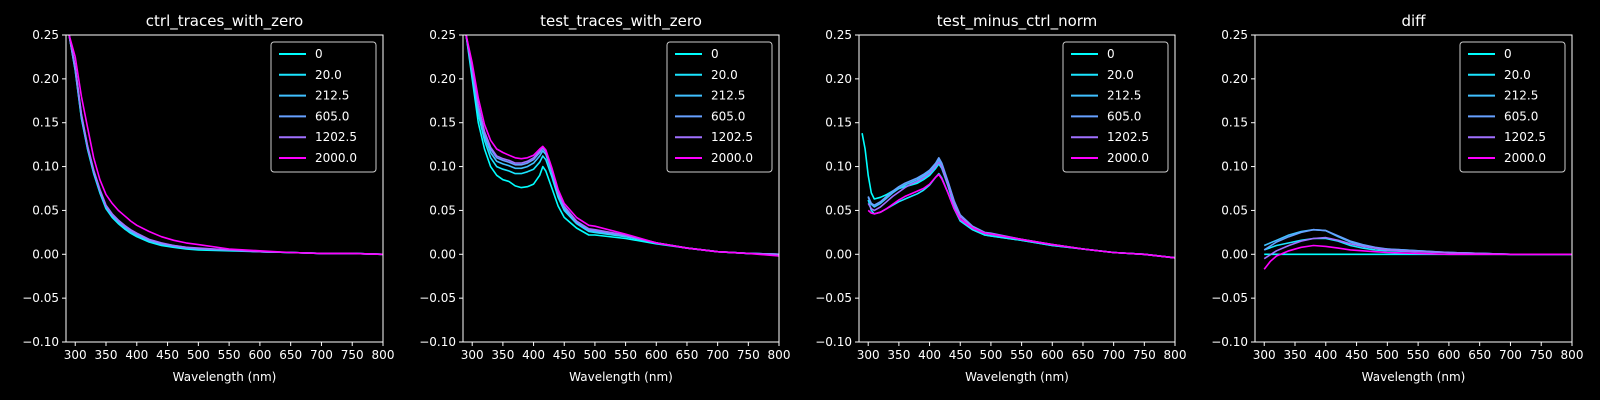 The image size is (1600, 400). Describe the element at coordinates (1413, 21) in the screenshot. I see `chart-title: diff` at that location.